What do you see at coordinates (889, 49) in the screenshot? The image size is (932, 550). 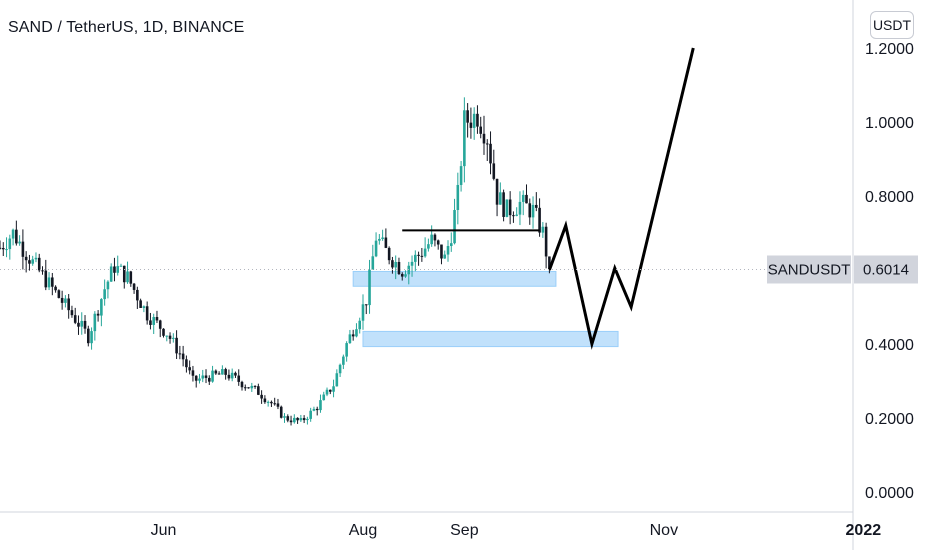 I see `price-tick-label: 1.2000` at bounding box center [889, 49].